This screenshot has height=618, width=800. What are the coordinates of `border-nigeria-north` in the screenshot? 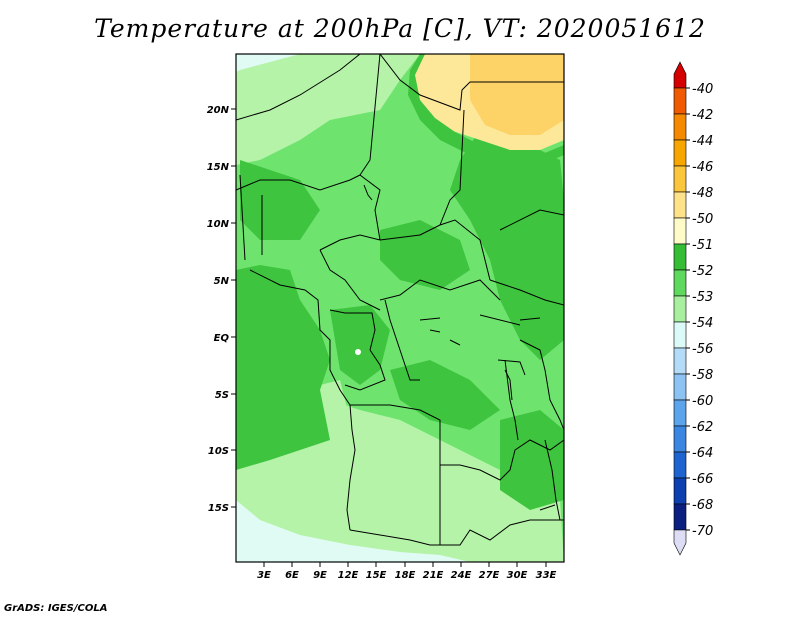 It's located at (298, 182).